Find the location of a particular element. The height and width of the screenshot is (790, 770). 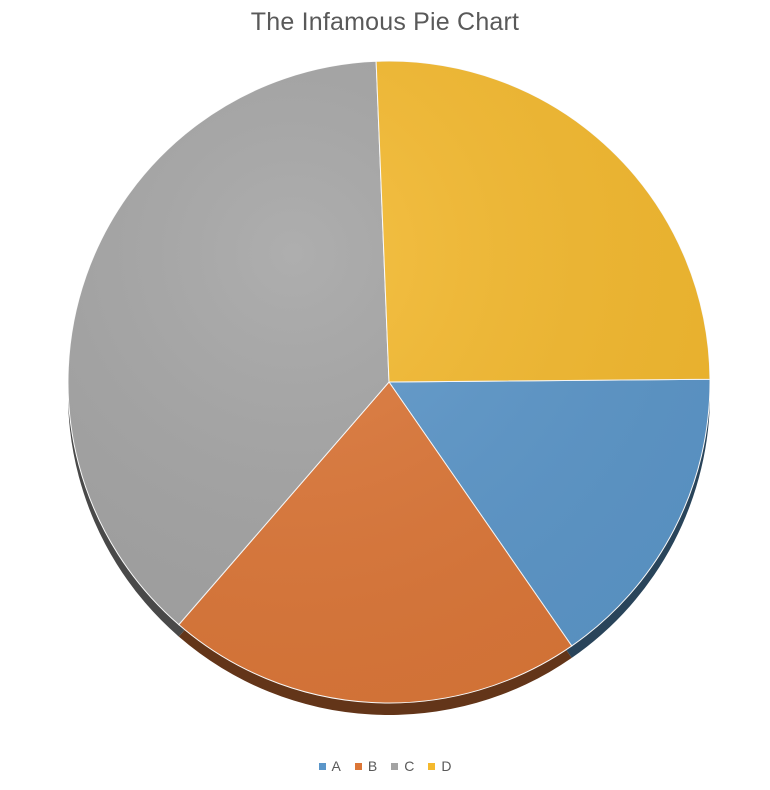

legend-label-c: C is located at coordinates (409, 766).